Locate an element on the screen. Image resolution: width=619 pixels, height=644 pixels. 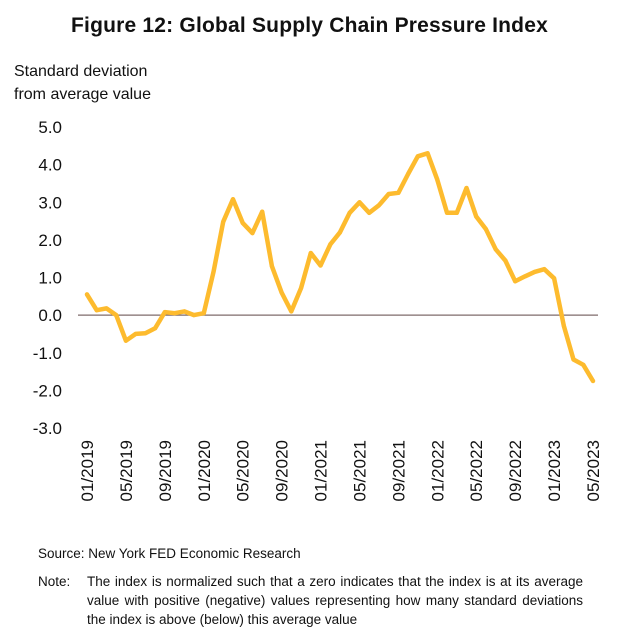
y-tick-label: 3.0 is located at coordinates (50, 202).